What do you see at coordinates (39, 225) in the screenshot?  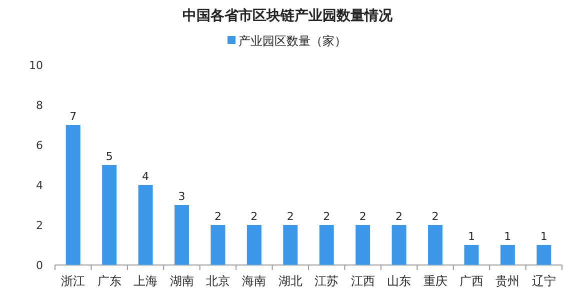 I see `y-tick-label: 2` at bounding box center [39, 225].